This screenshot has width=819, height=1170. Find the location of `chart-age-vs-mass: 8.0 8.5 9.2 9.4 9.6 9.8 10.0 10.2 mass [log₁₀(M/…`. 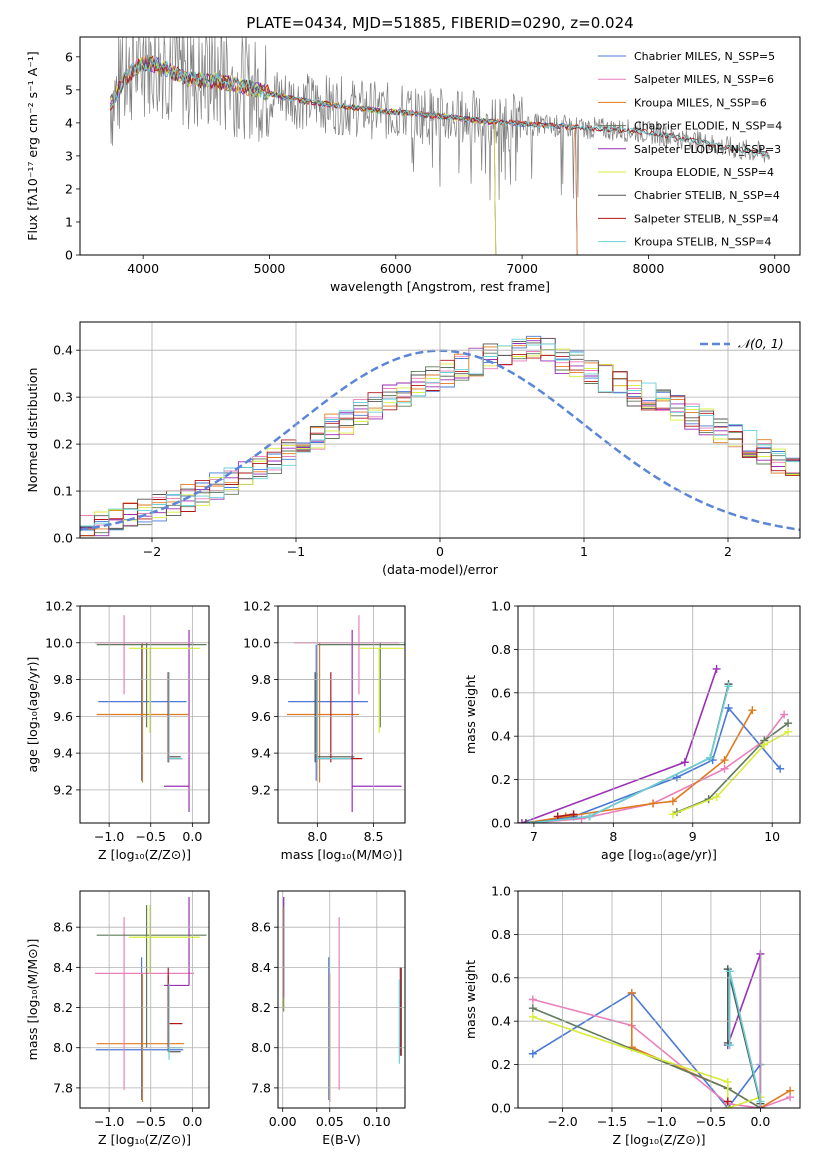

chart-age-vs-mass: 8.0 8.5 9.2 9.4 9.6 9.8 10.0 10.2 mass [log₁₀(M/… is located at coordinates (324, 730).